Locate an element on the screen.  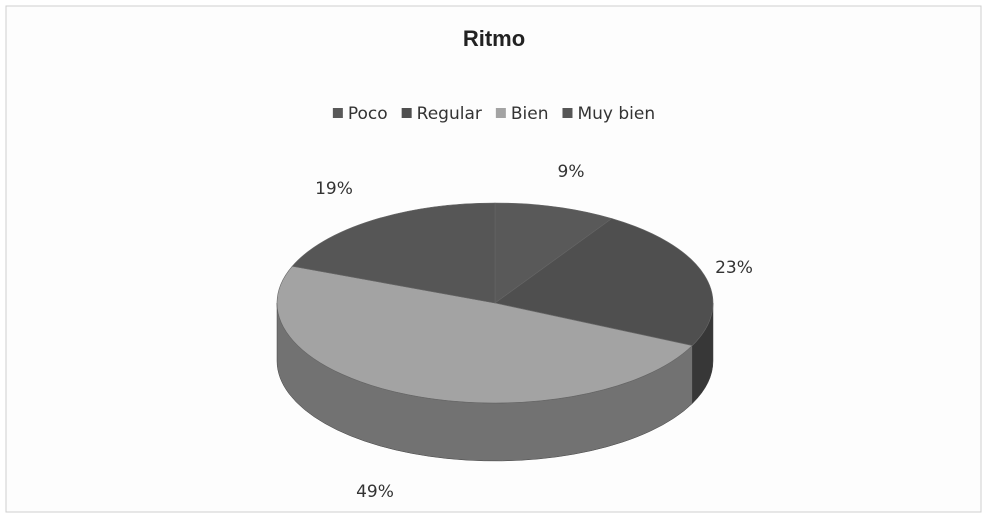
data-label: 9% is located at coordinates (571, 172).